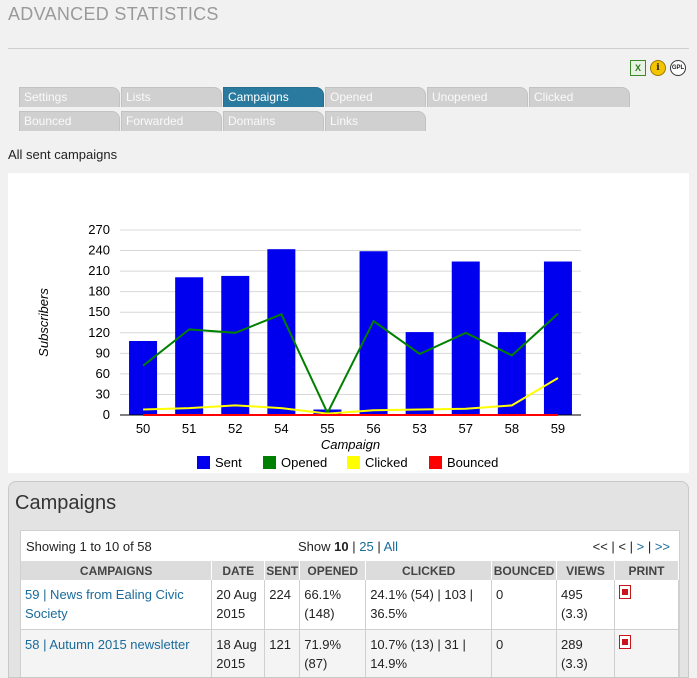 The width and height of the screenshot is (697, 678). I want to click on x-tick-label: 50, so click(143, 428).